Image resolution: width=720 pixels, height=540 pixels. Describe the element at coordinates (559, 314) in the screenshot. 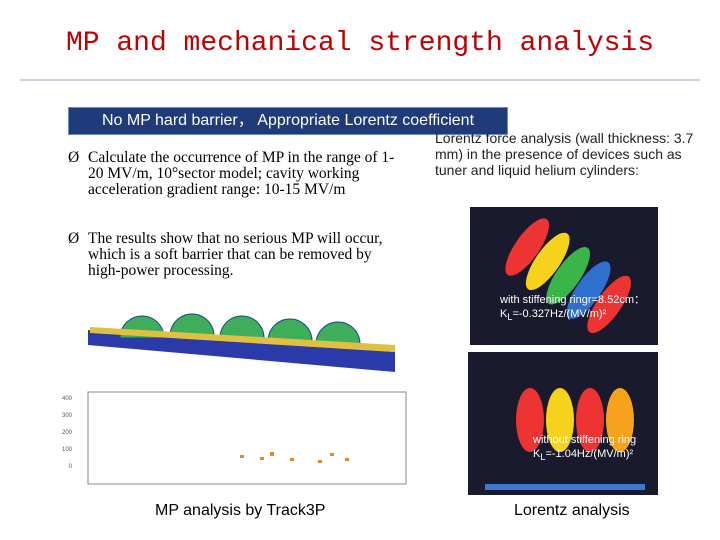

I see `k-value: =-0.327Hz/(MV/m)²` at that location.